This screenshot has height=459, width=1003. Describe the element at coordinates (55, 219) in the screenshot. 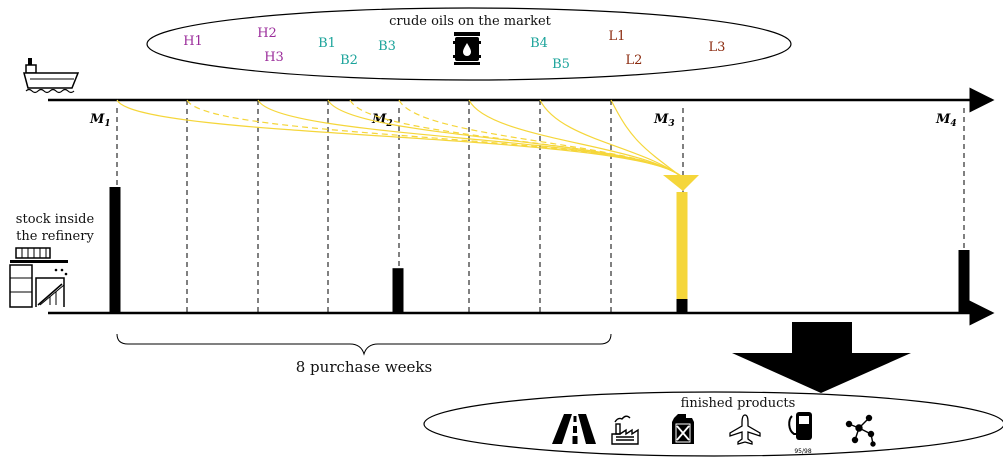

I see `stock-label-line1: stock inside` at that location.